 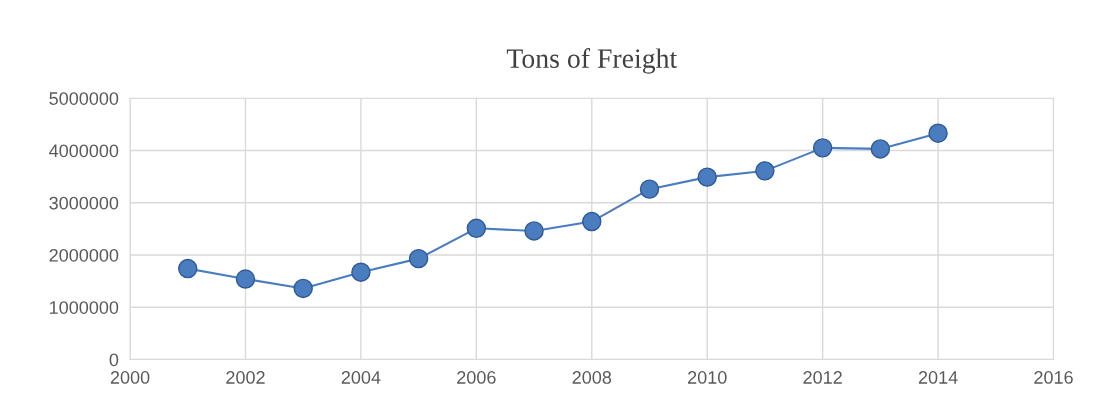 I want to click on y-tick-label: 4000000, so click(x=84, y=151).